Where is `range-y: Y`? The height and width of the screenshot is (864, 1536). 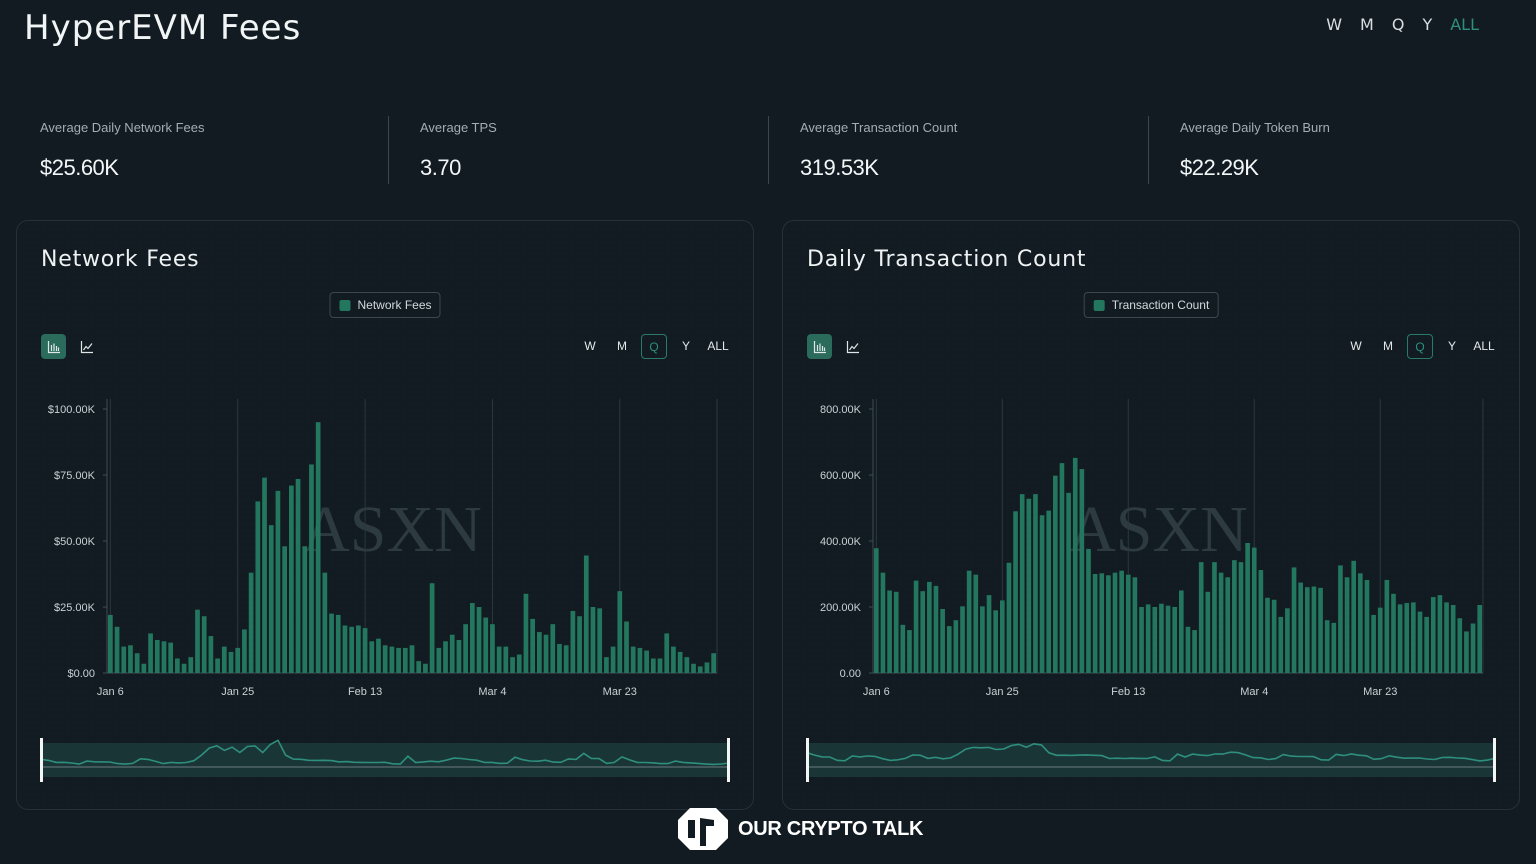 range-y: Y is located at coordinates (685, 346).